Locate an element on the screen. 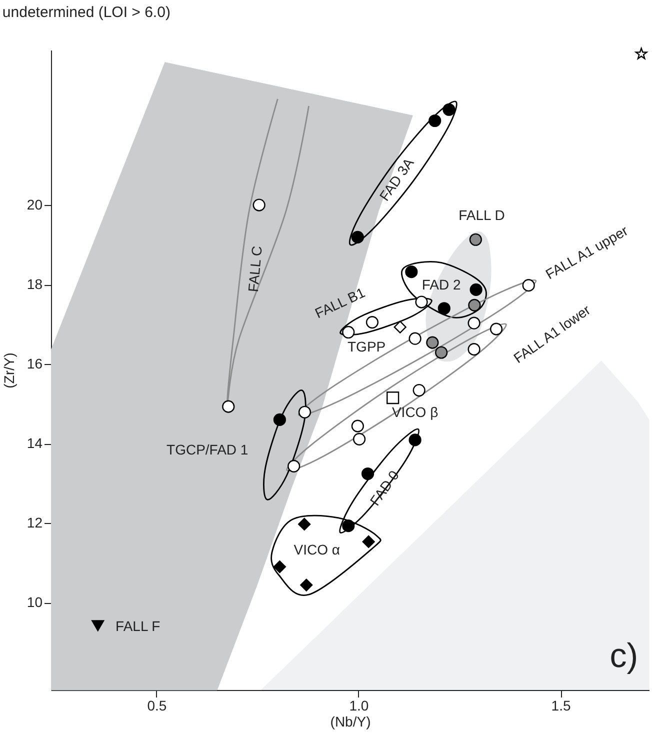 Image resolution: width=652 pixels, height=741 pixels. x-tick-label: 1.0 is located at coordinates (359, 706).